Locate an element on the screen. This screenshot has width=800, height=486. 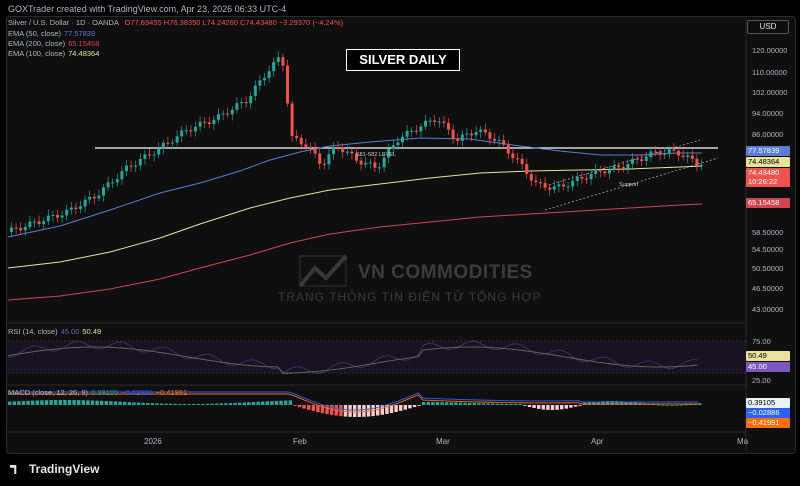
macd-signal-line is located at coordinates (353, 403).